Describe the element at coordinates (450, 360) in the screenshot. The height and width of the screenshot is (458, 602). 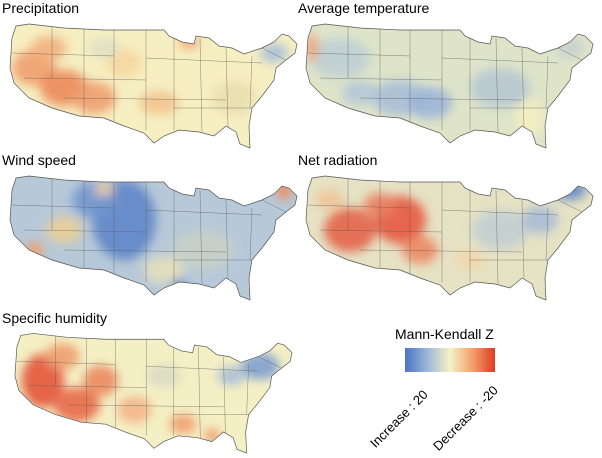
I see `legend-color-bar` at that location.